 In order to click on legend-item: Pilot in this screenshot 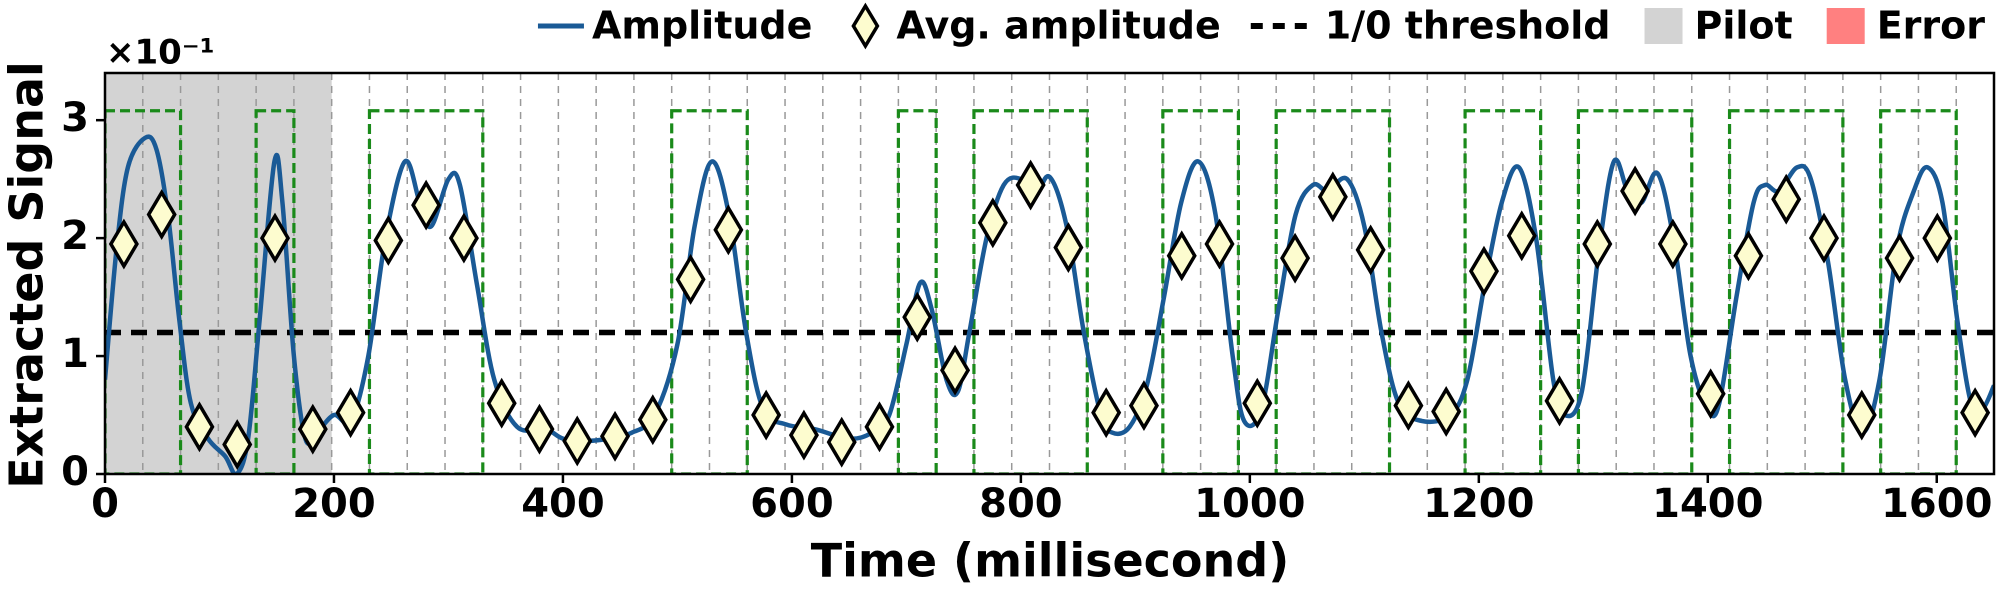, I will do `click(1718, 26)`.